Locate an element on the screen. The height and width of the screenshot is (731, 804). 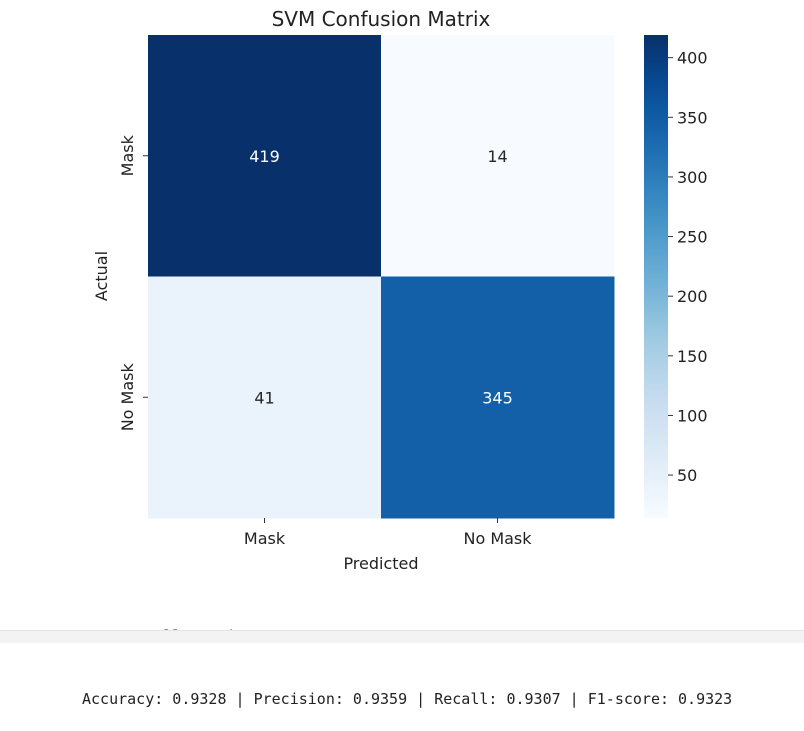
cell-value-label: 419 is located at coordinates (264, 156).